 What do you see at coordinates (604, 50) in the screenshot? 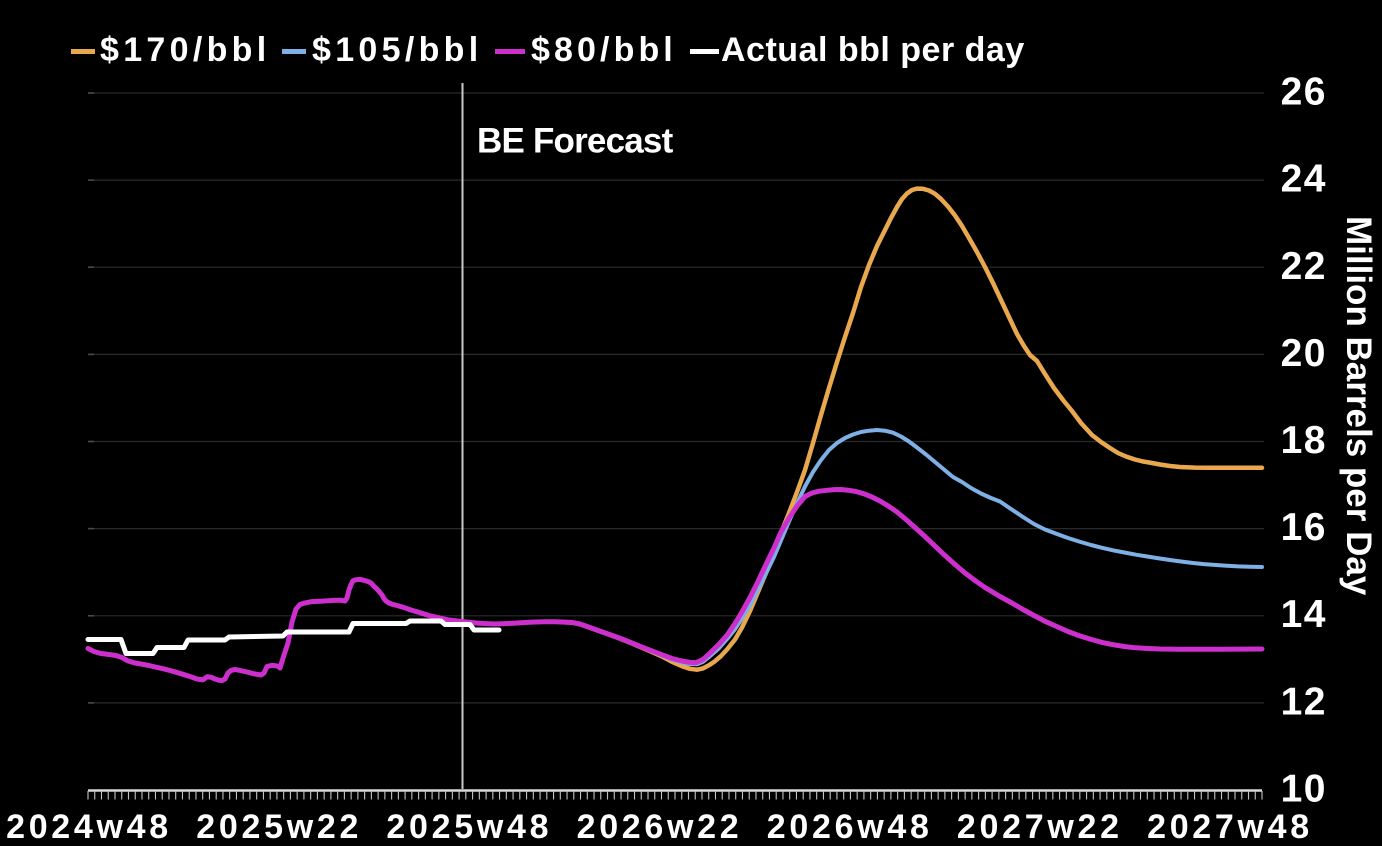
I see `svg-text: $80/bbl` at bounding box center [604, 50].